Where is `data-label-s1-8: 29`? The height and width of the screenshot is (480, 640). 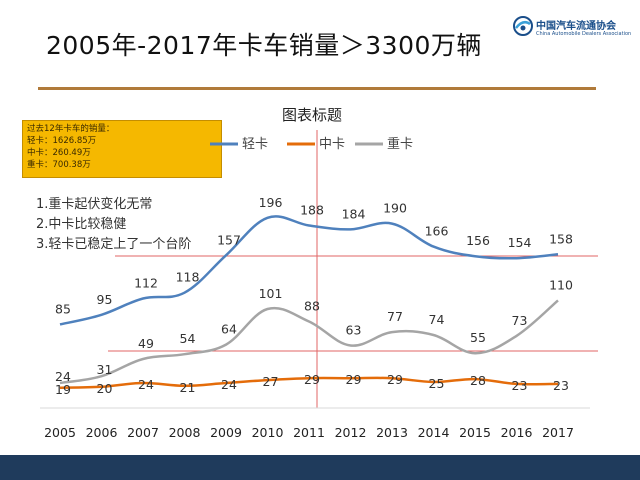
data-label-s1-8: 29 is located at coordinates (395, 379).